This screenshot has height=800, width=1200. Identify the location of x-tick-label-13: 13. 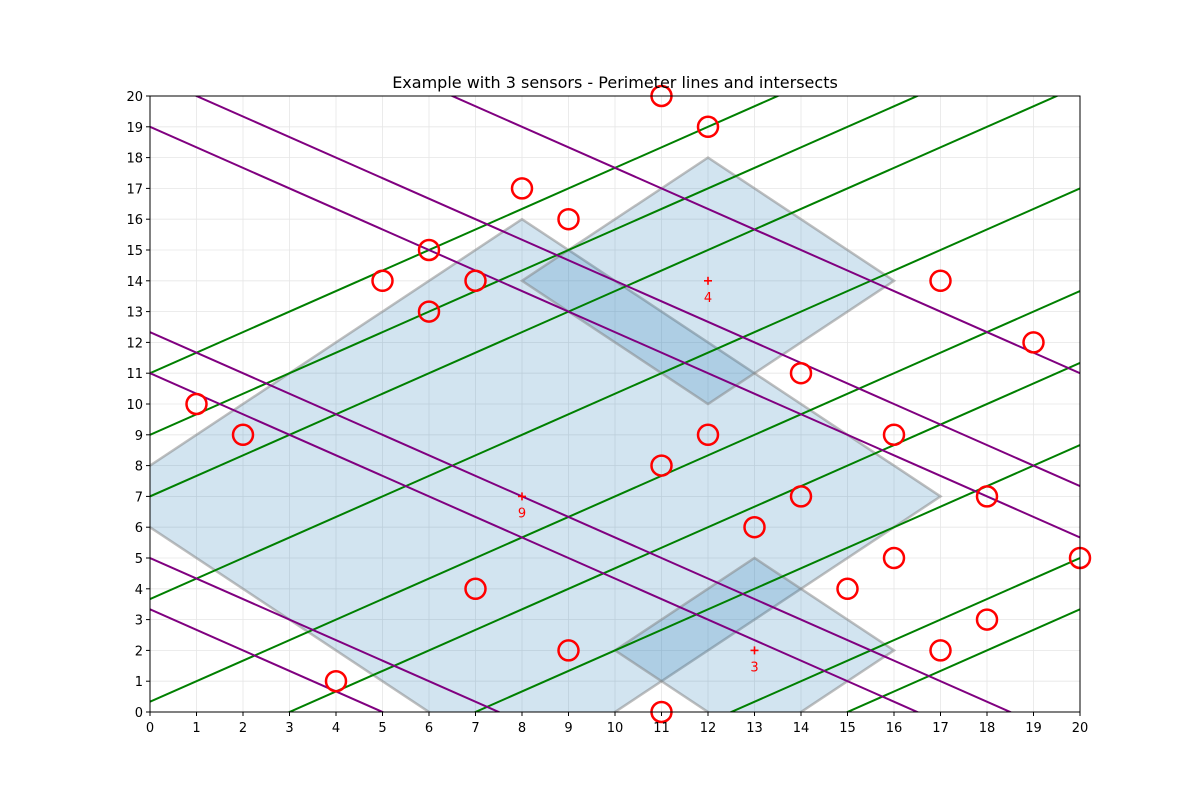
(754, 728).